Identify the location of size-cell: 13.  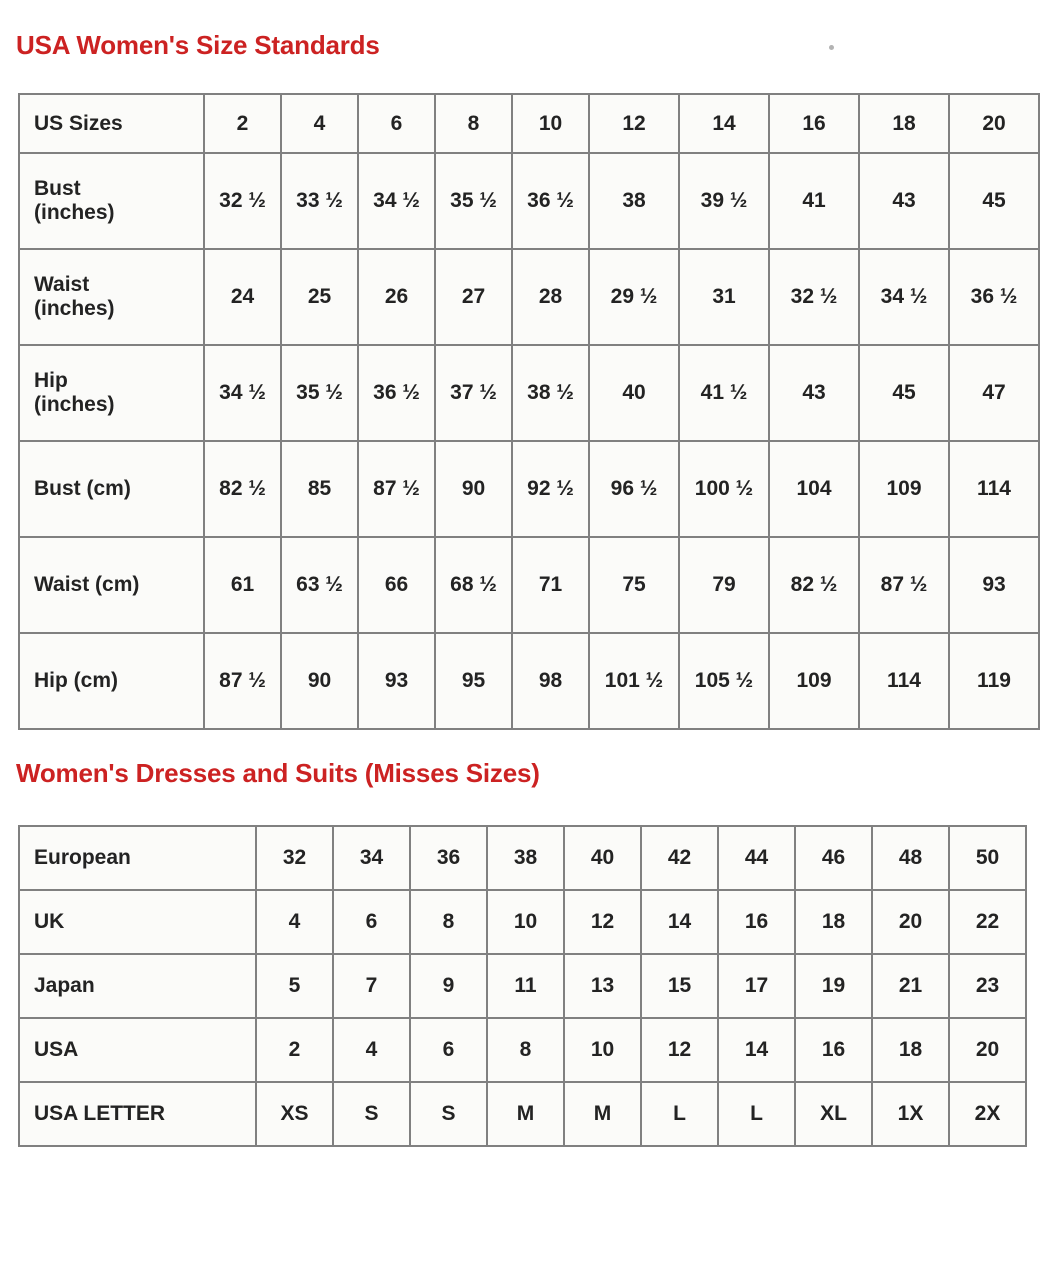
(602, 986).